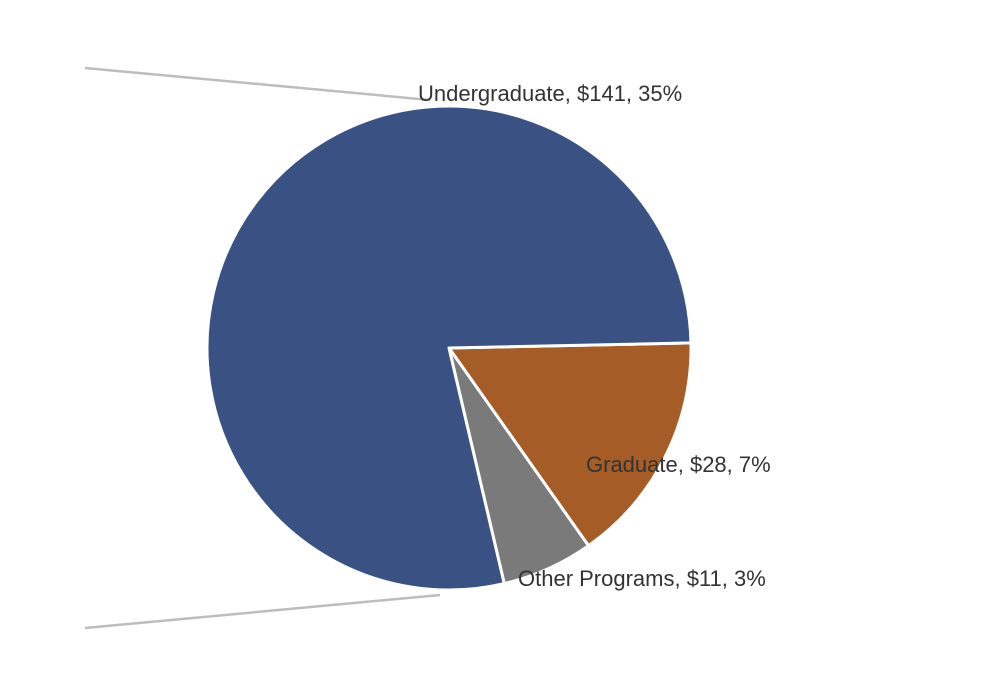 This screenshot has height=693, width=1000. I want to click on data-label-graduate: Graduate, $28, 7%, so click(678, 464).